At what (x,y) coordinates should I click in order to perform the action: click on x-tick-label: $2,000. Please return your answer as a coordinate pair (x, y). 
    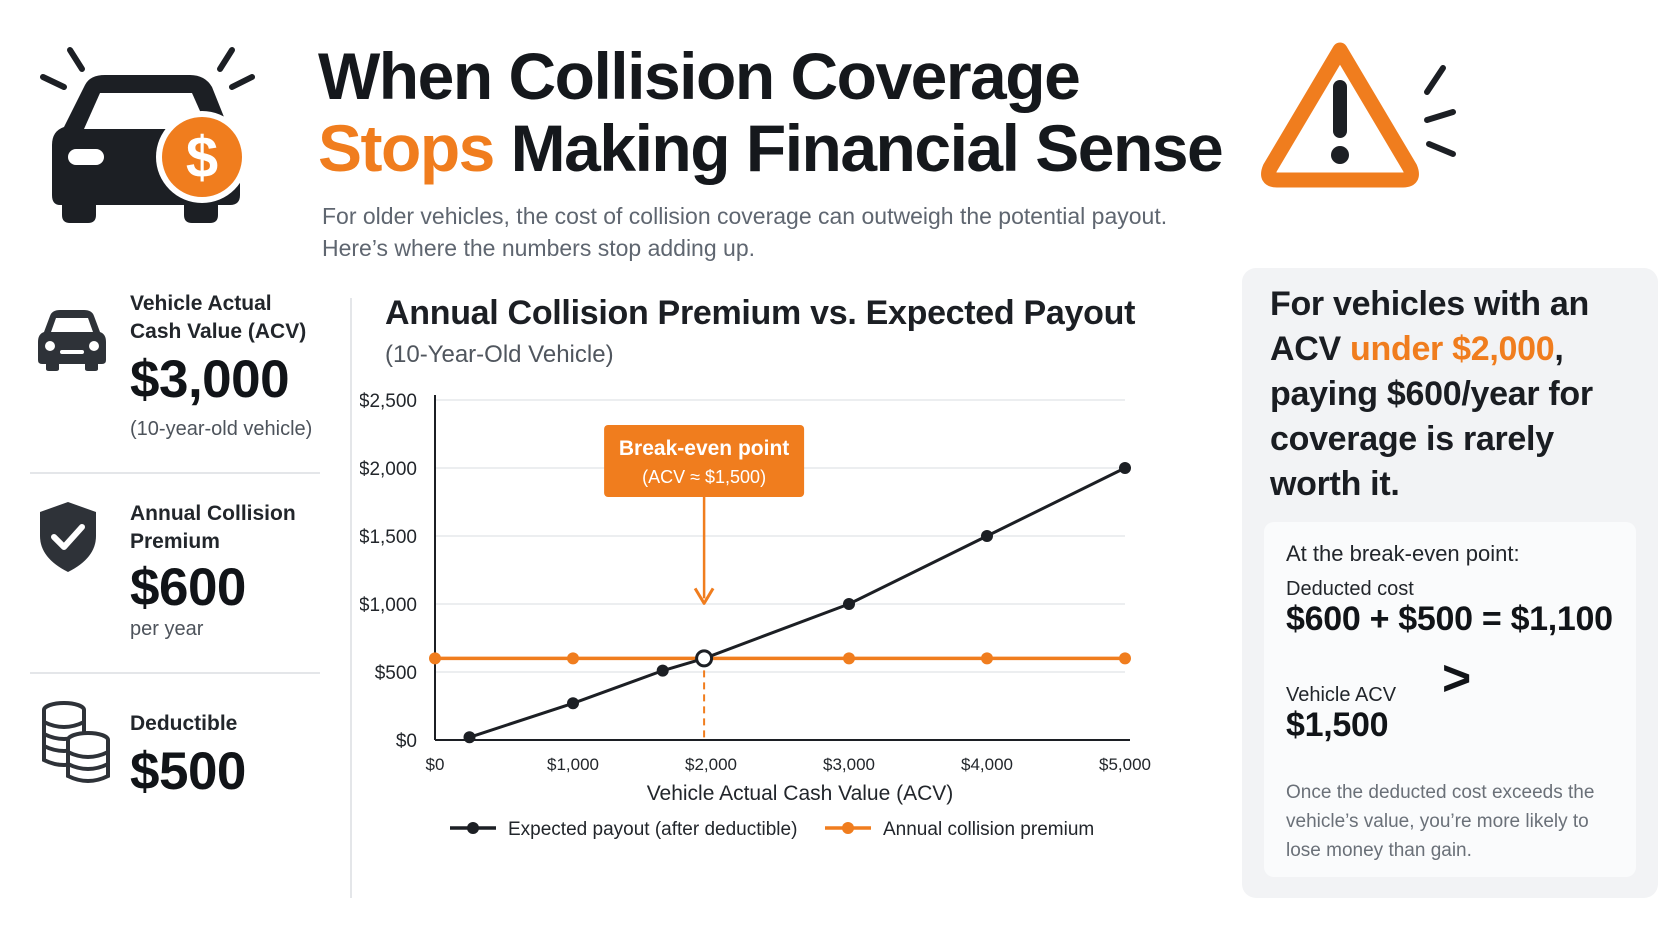
    Looking at the image, I should click on (711, 764).